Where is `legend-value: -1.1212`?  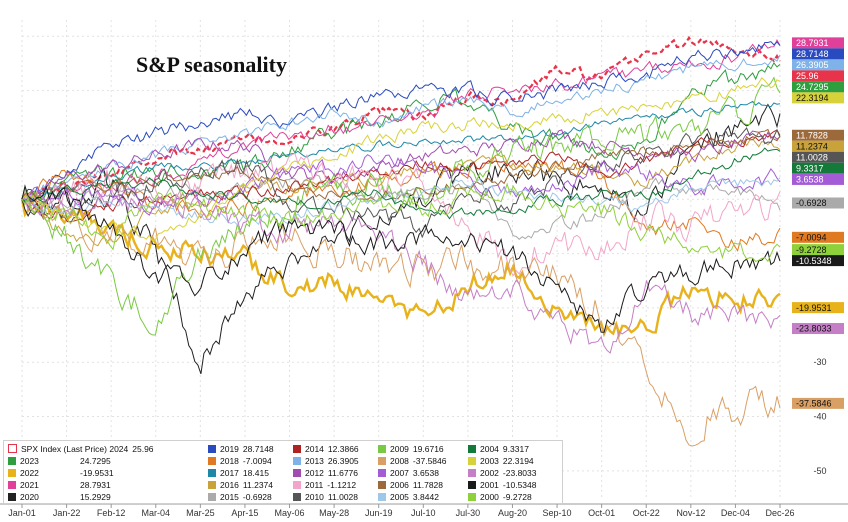 legend-value: -1.1212 is located at coordinates (342, 484).